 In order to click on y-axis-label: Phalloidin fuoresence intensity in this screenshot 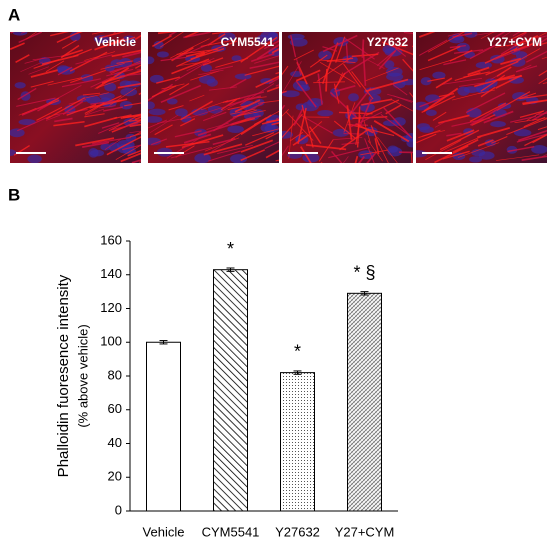, I will do `click(63, 375)`.